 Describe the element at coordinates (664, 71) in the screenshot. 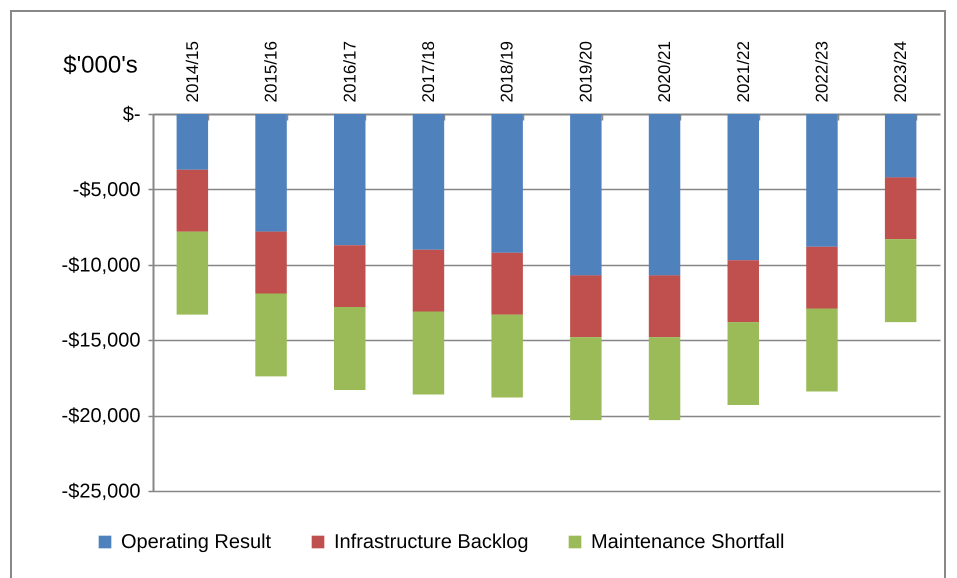

I see `x-tick-label: 2020/21` at that location.